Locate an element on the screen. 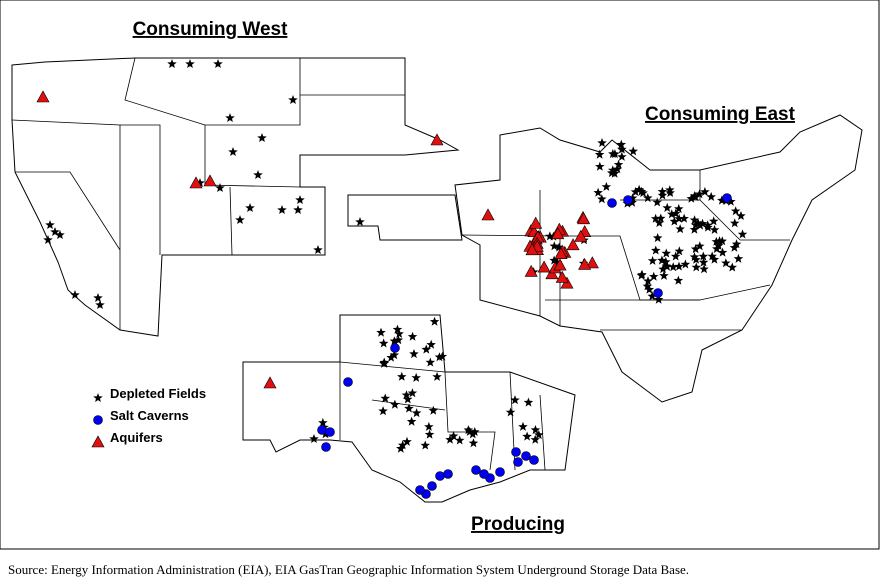 This screenshot has width=880, height=586. legend: Depleted Fields Salt Caverns Aquifers is located at coordinates (148, 417).